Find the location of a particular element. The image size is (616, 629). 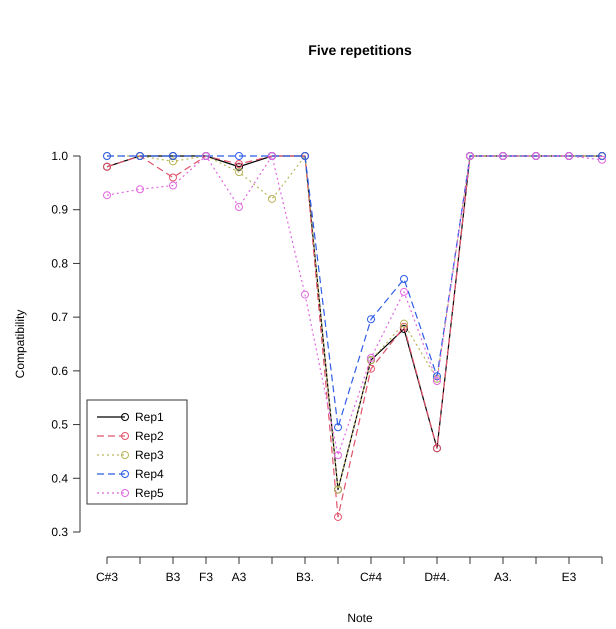

y-axis-title: Compatibility is located at coordinates (20, 344).